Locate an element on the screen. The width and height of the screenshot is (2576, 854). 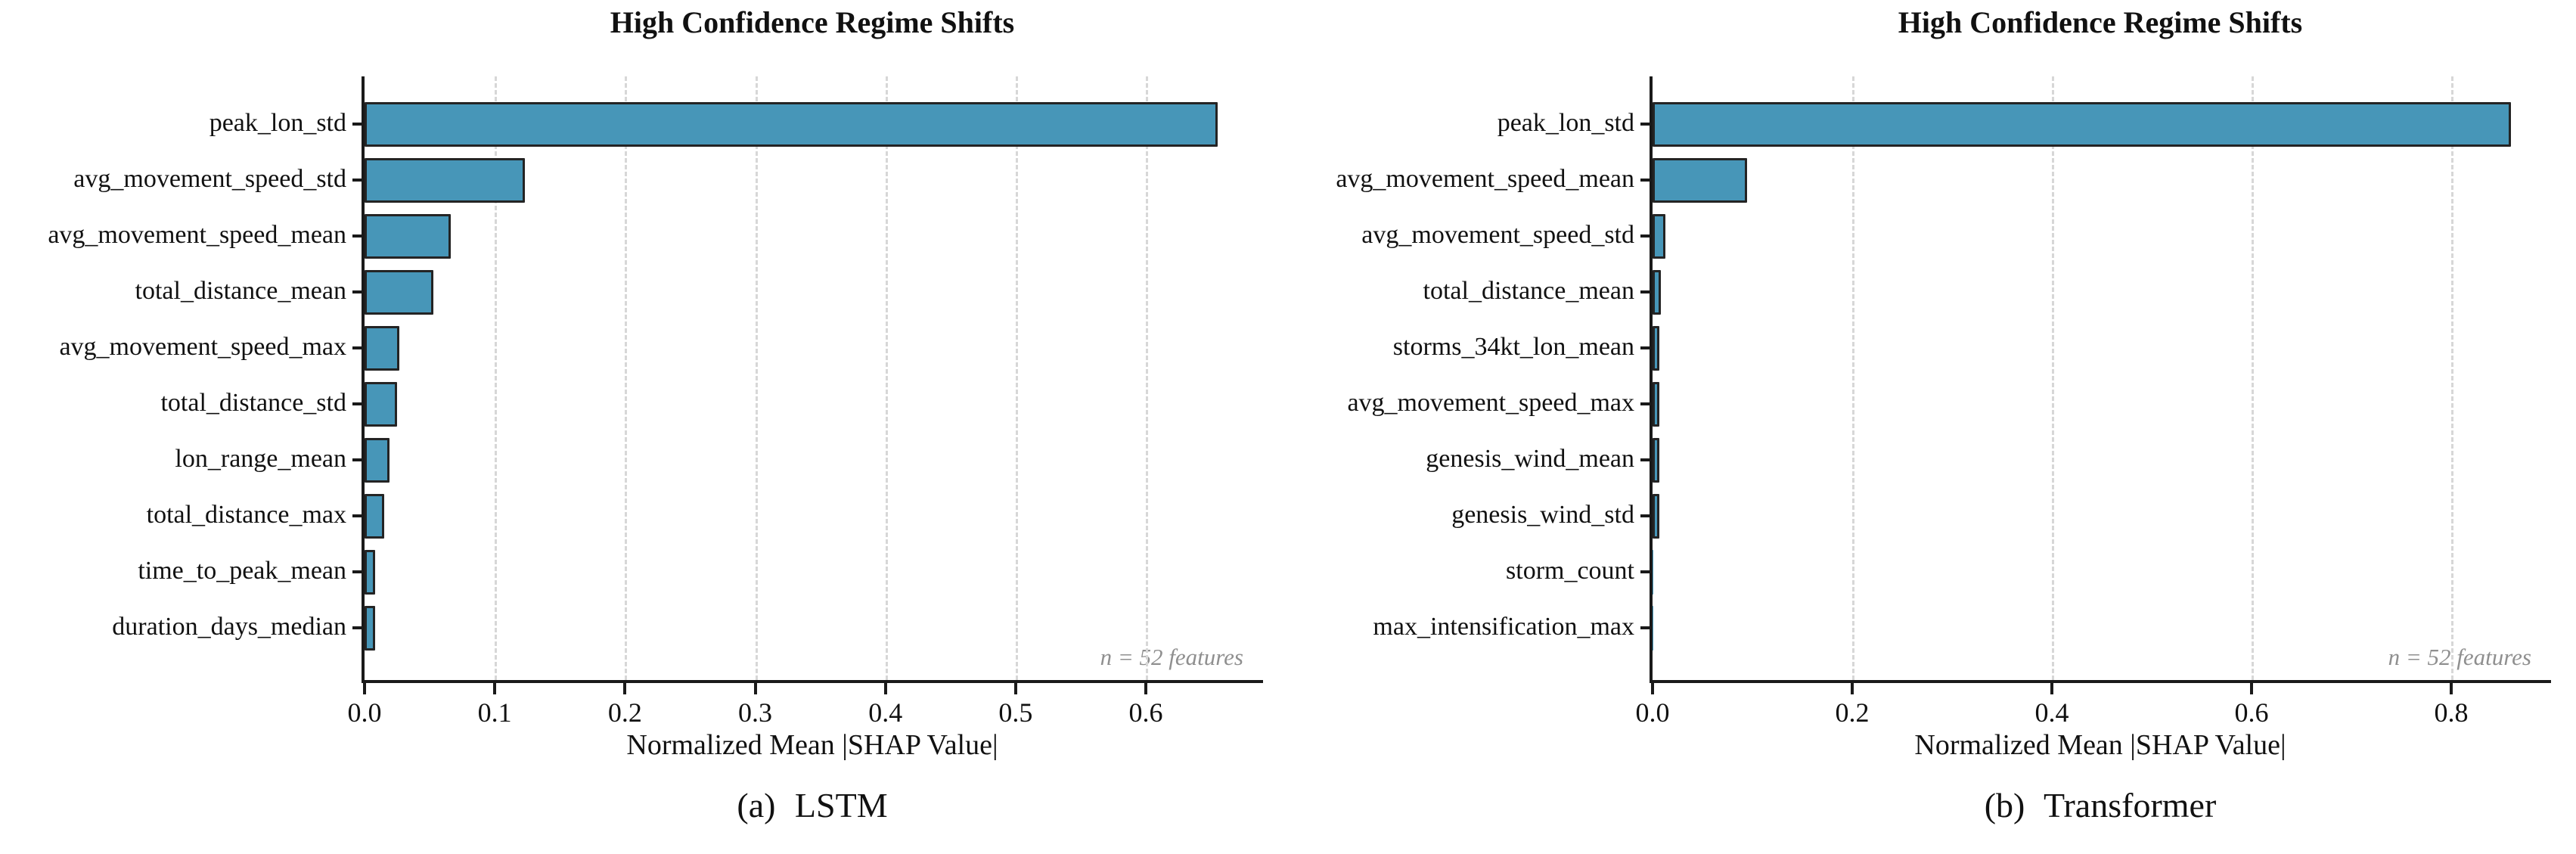
y-tick-label: time_to_peak_mean is located at coordinates (242, 571).